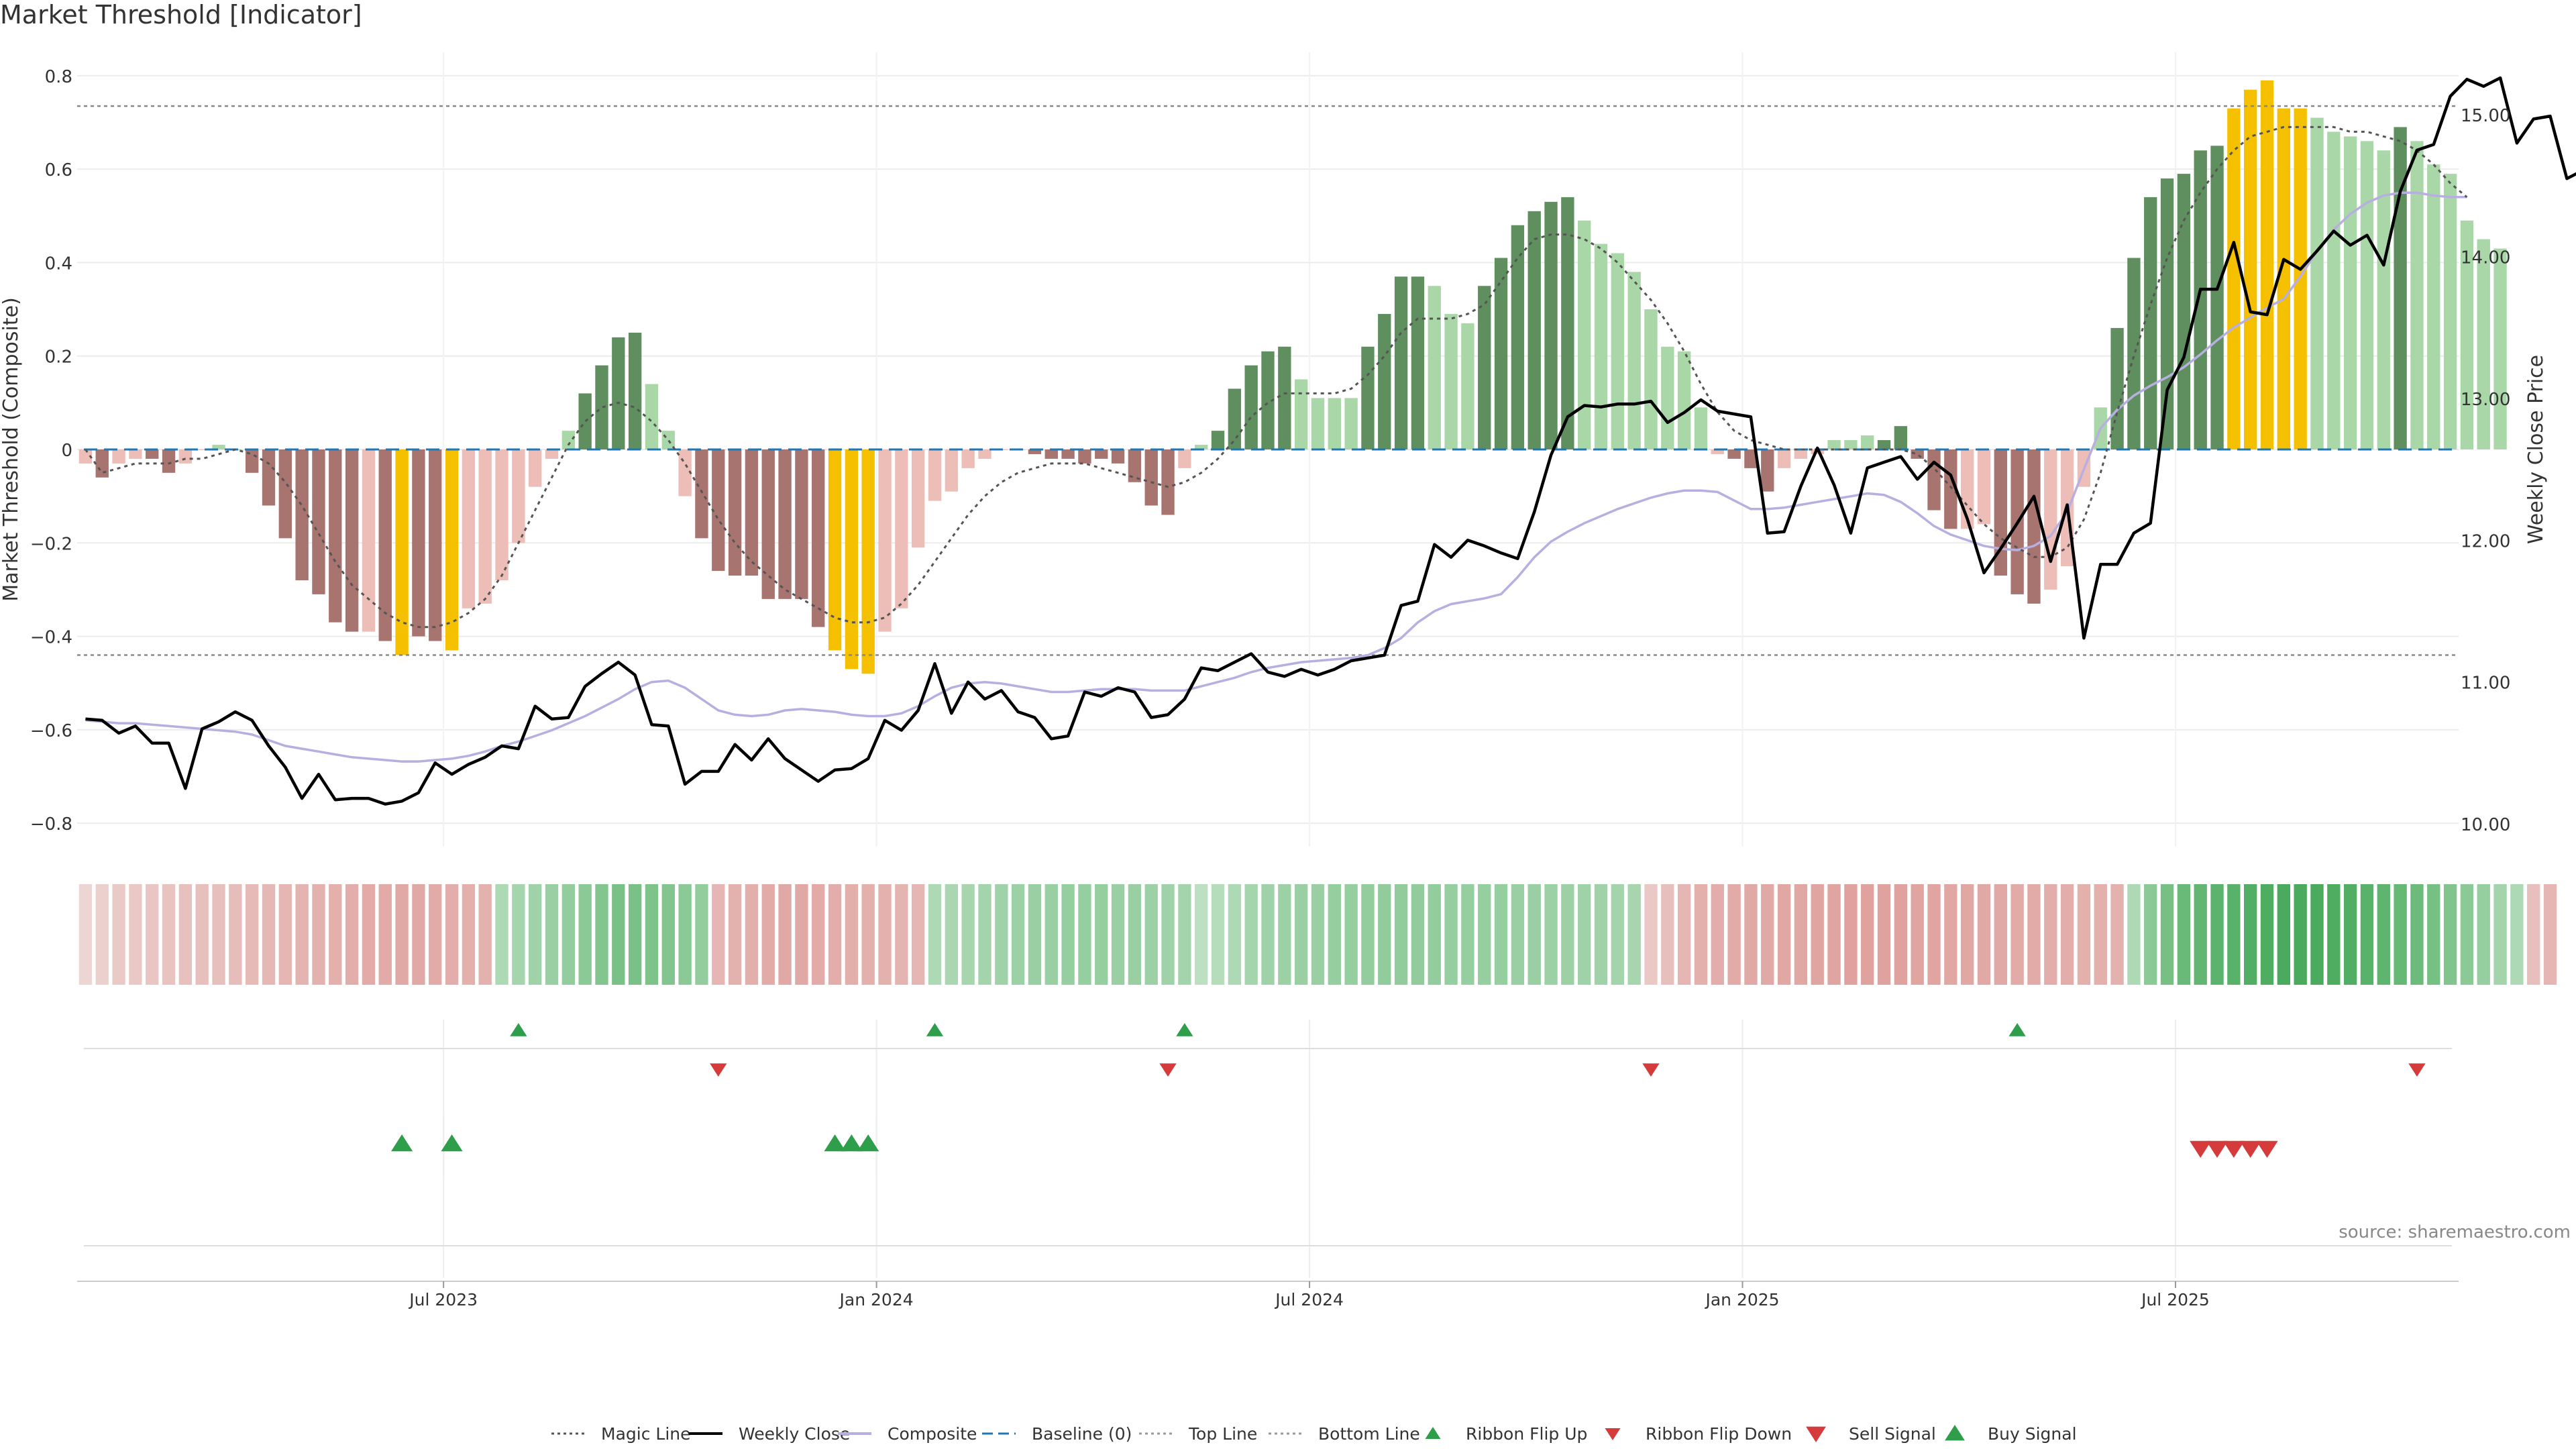  I want to click on x-tick-label: Jul 2025, so click(2175, 1299).